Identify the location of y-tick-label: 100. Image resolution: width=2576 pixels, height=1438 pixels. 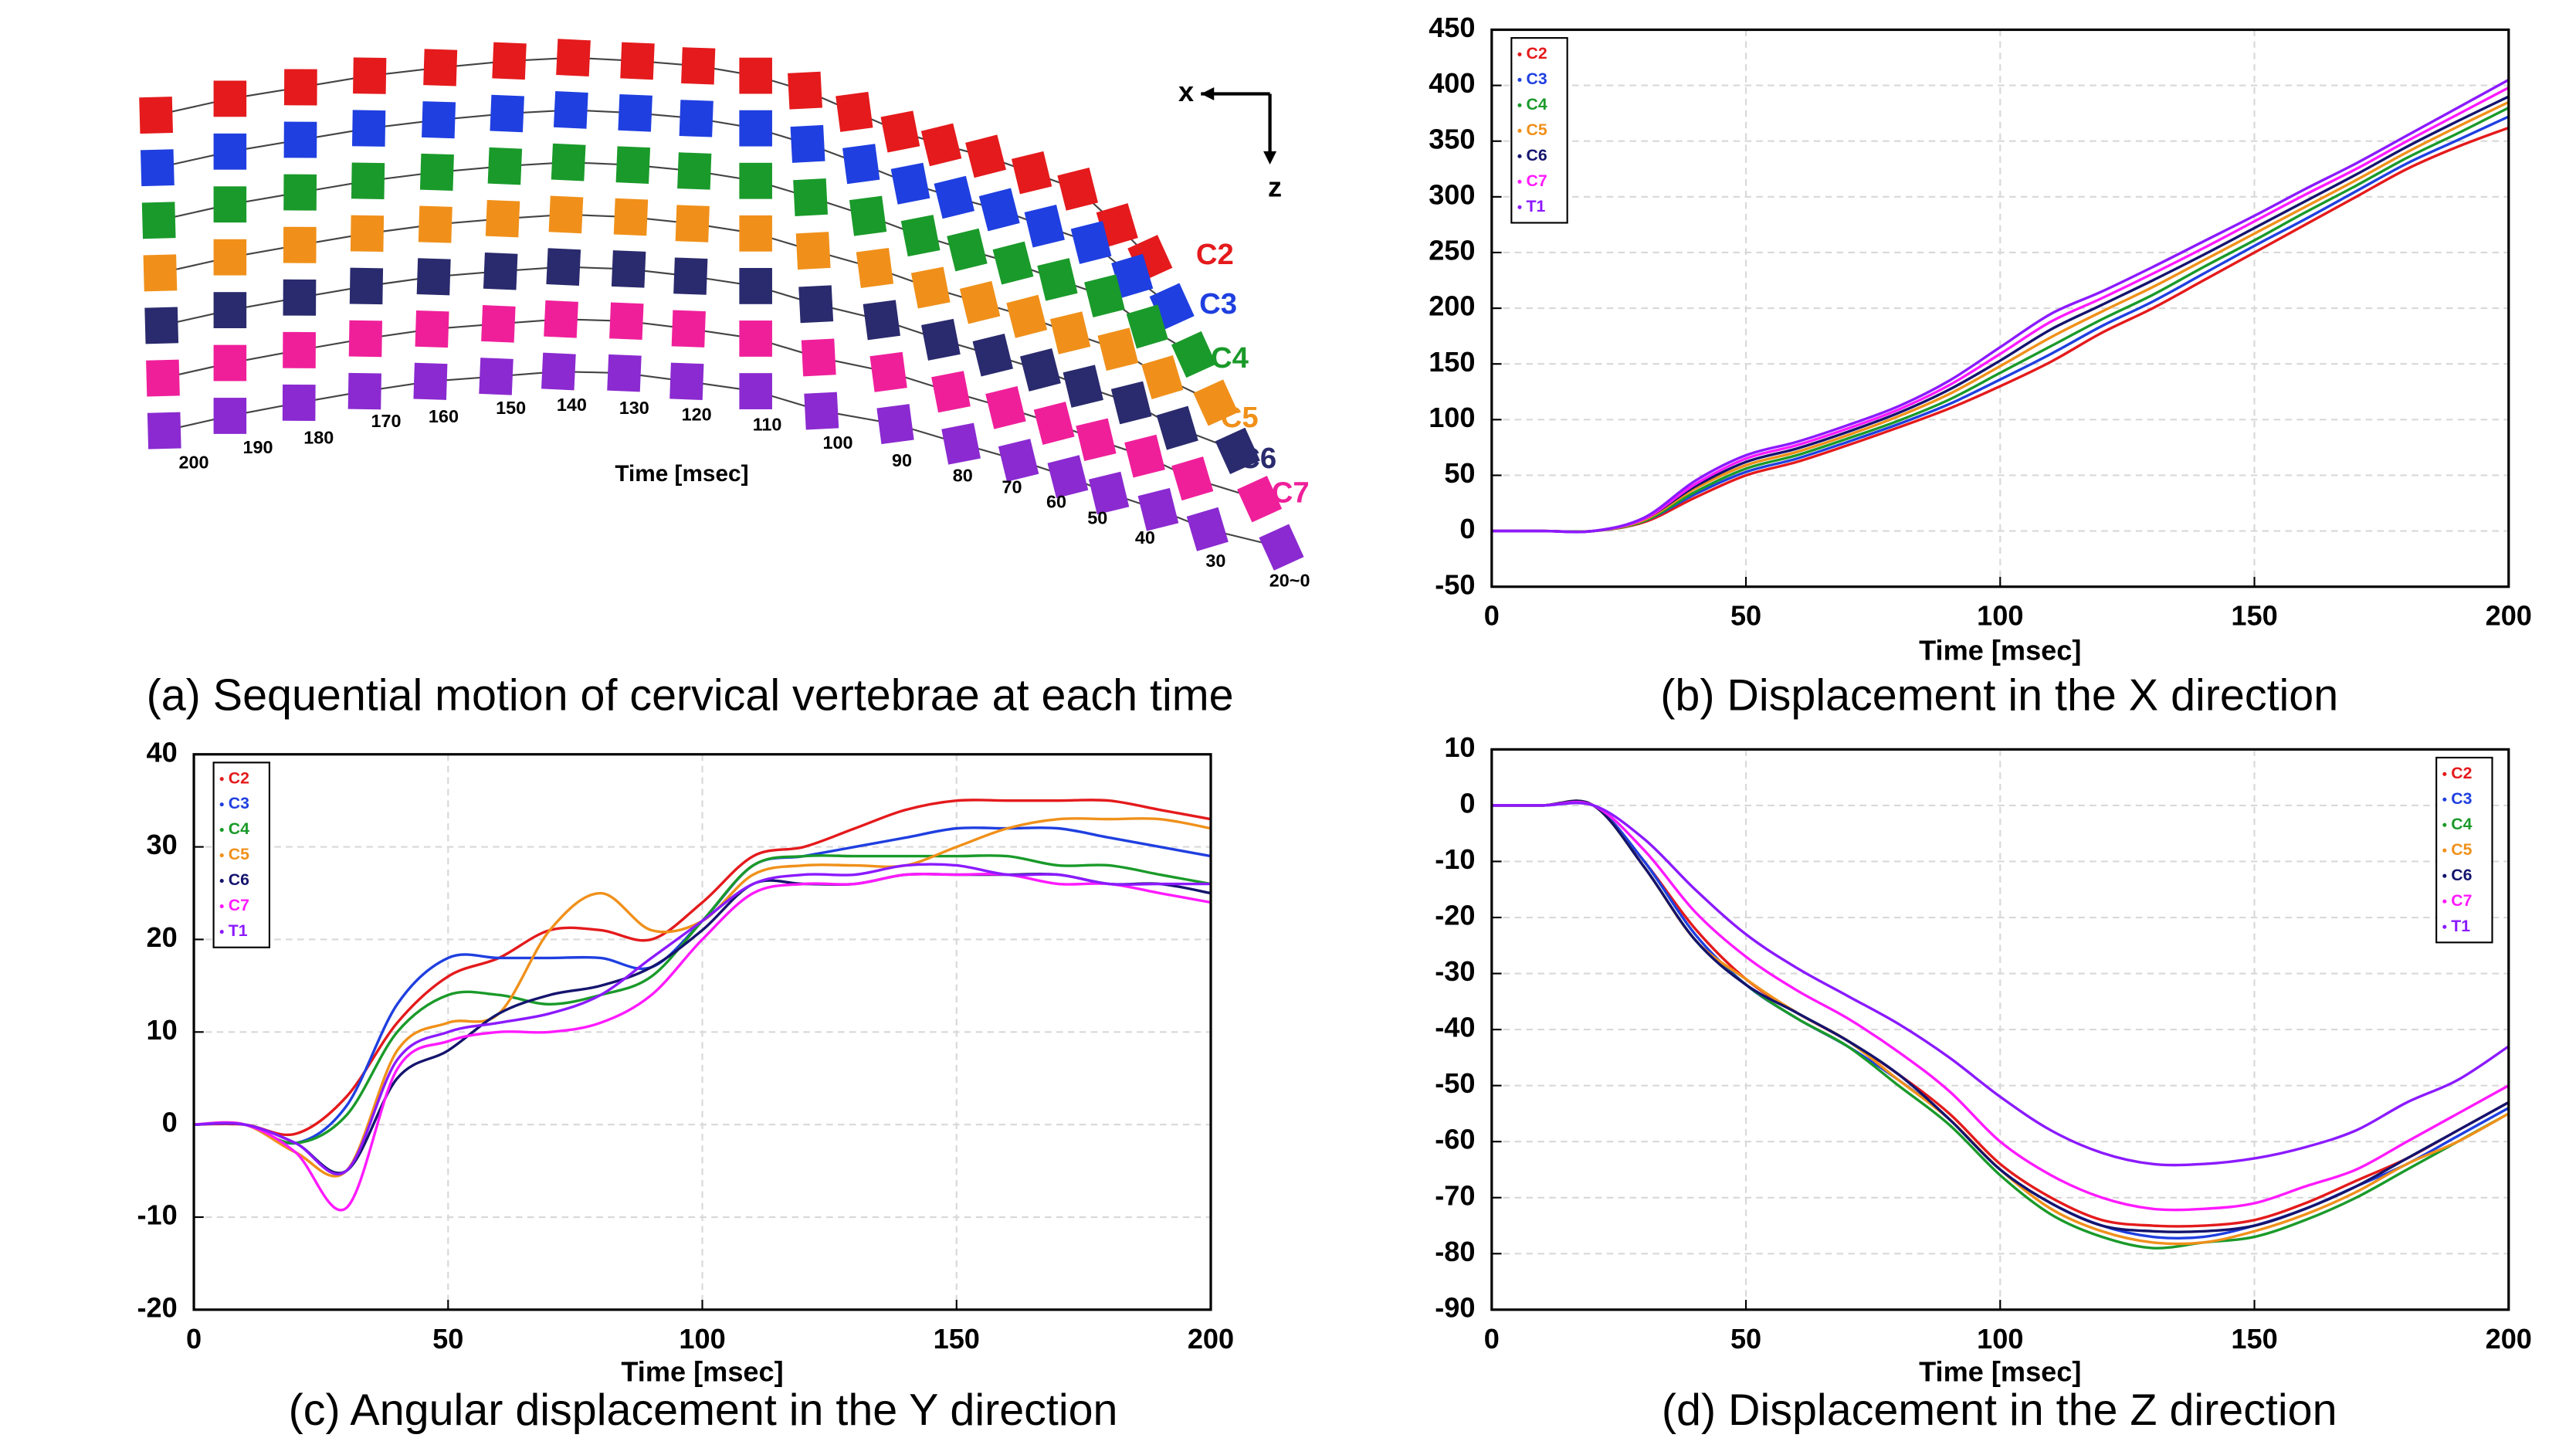
(1452, 417).